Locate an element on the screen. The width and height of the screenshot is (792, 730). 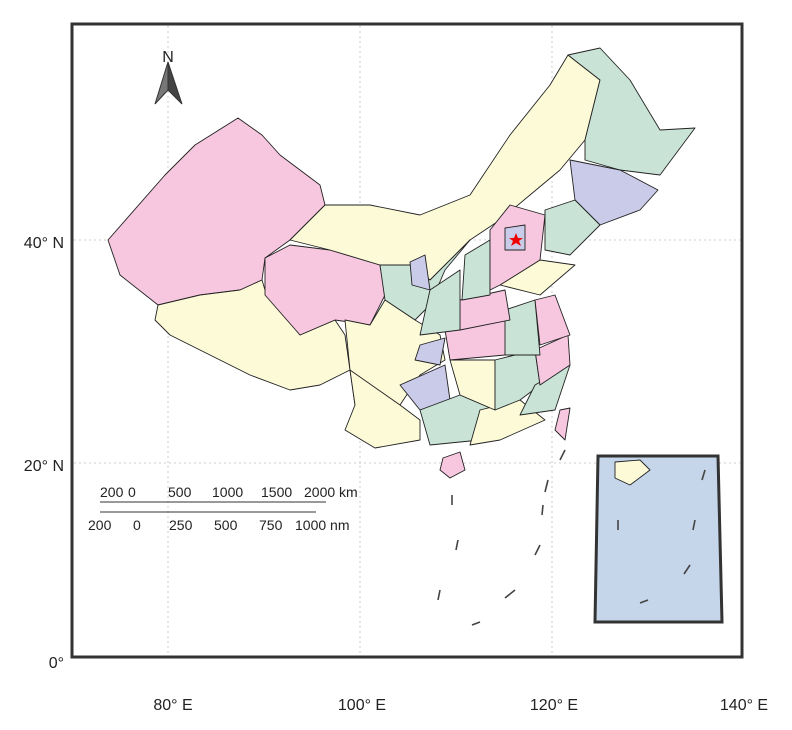
scale-km-label: 500 is located at coordinates (180, 492).